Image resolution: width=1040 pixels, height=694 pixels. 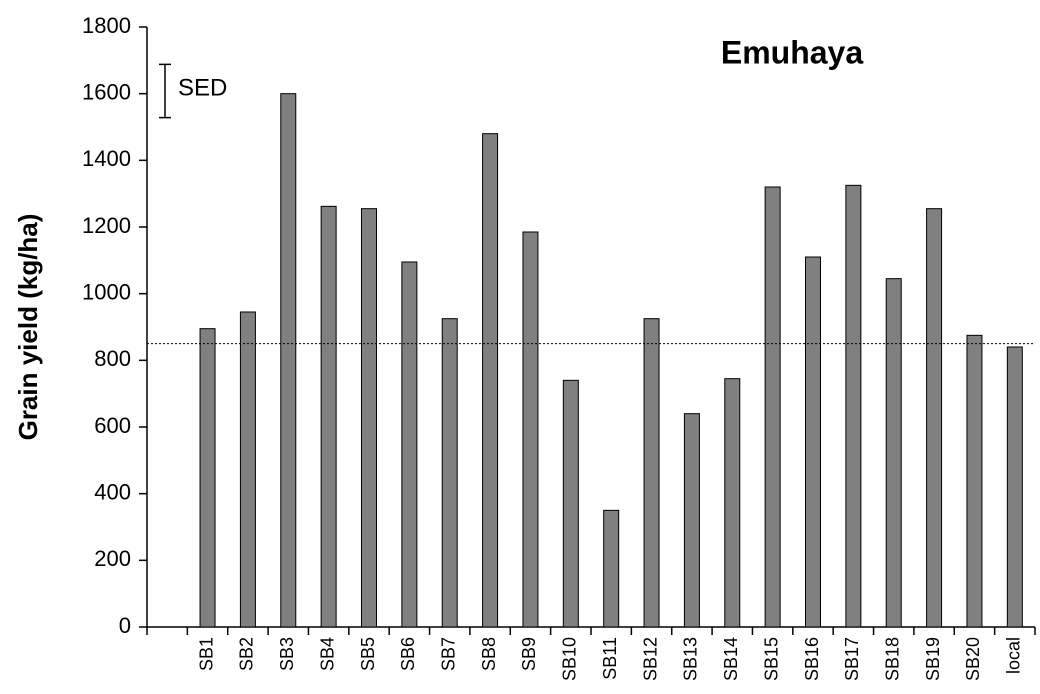 What do you see at coordinates (489, 654) in the screenshot?
I see `x-tick-label: SB8` at bounding box center [489, 654].